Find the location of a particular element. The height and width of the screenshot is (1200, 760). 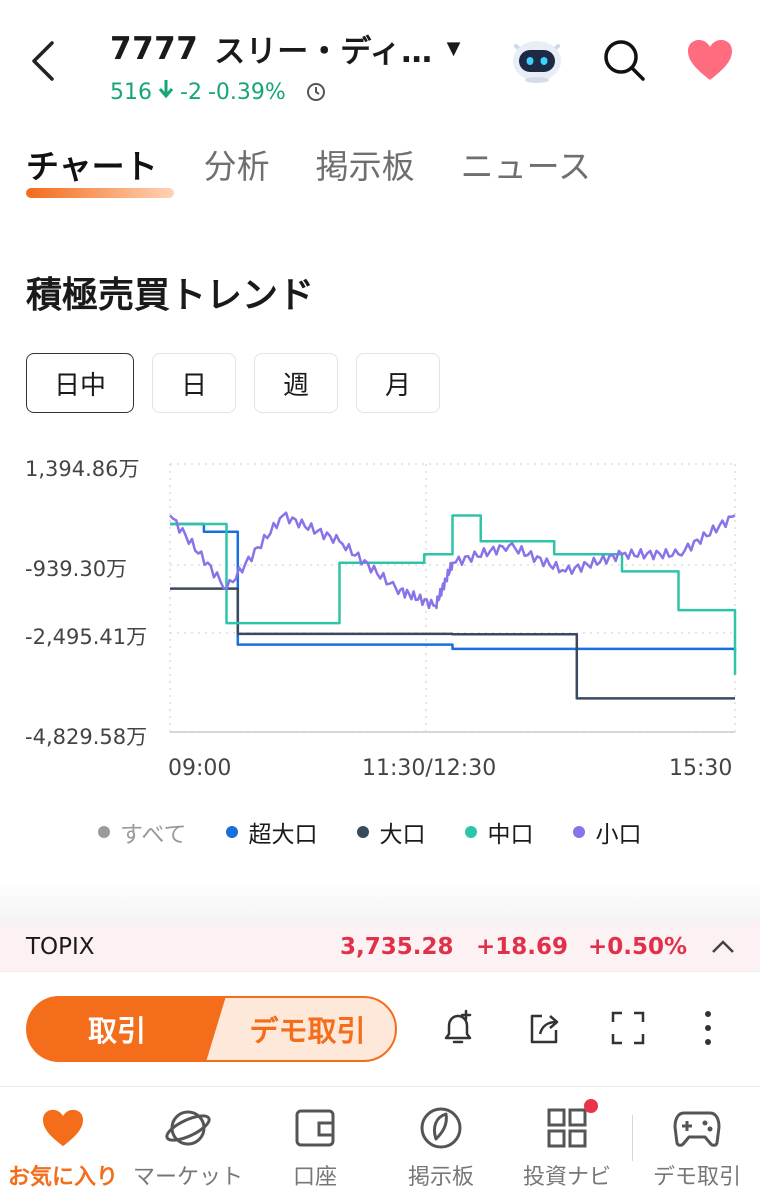

alert-bell-icon is located at coordinates (458, 1028).